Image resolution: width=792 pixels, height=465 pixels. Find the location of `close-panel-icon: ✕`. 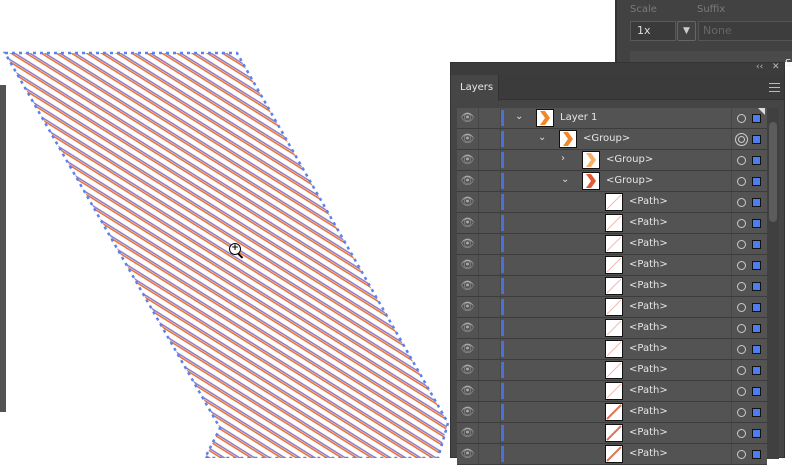

close-panel-icon: ✕ is located at coordinates (776, 67).